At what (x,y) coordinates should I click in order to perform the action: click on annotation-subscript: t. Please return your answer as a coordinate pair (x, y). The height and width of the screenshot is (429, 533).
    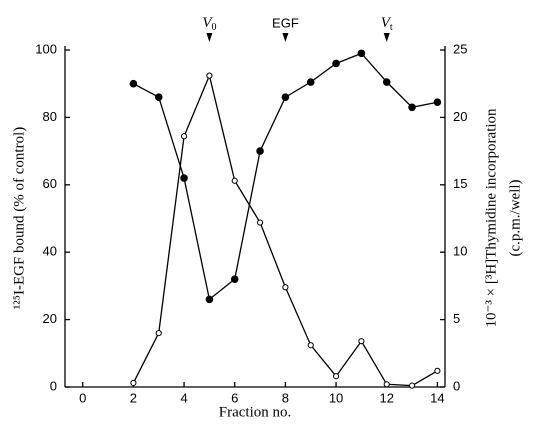
    Looking at the image, I should click on (391, 27).